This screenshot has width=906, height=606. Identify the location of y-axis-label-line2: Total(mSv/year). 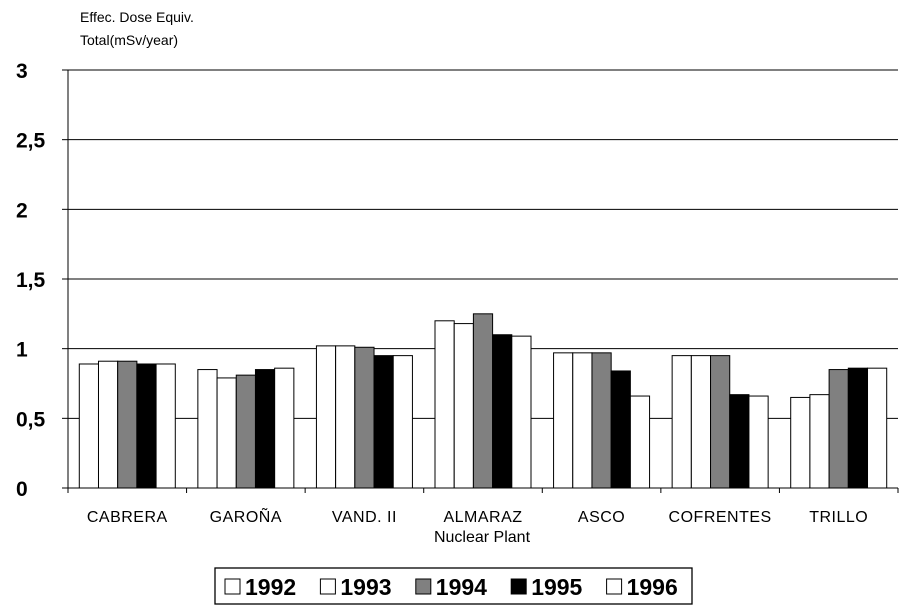
(129, 40).